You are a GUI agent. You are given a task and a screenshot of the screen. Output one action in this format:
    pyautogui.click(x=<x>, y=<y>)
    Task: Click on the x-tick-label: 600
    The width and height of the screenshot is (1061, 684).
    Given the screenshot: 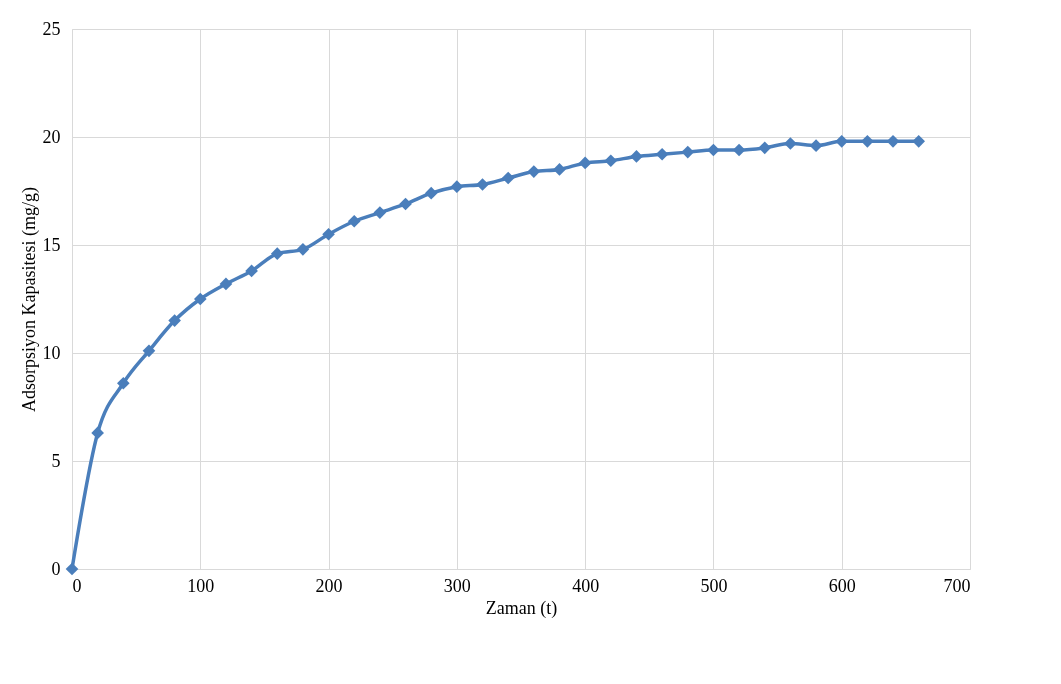 What is the action you would take?
    pyautogui.click(x=842, y=585)
    